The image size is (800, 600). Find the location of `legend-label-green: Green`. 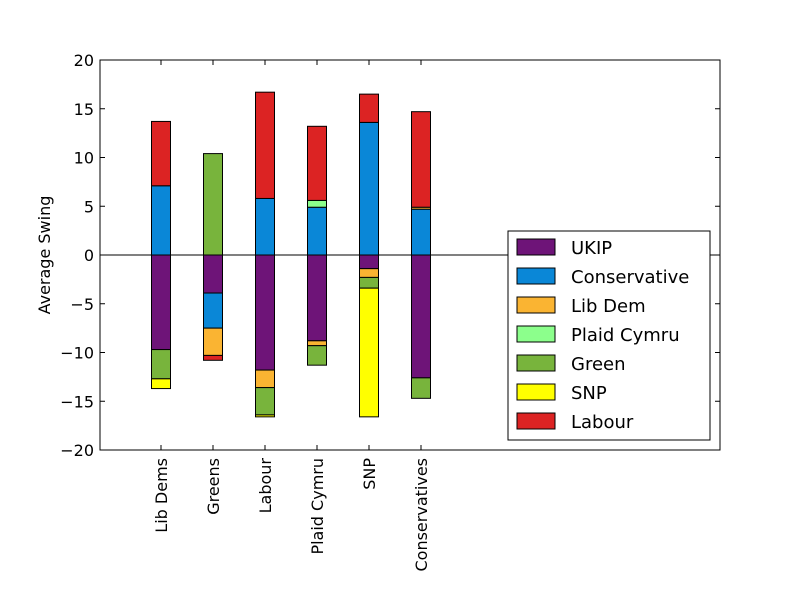

legend-label-green: Green is located at coordinates (598, 364).